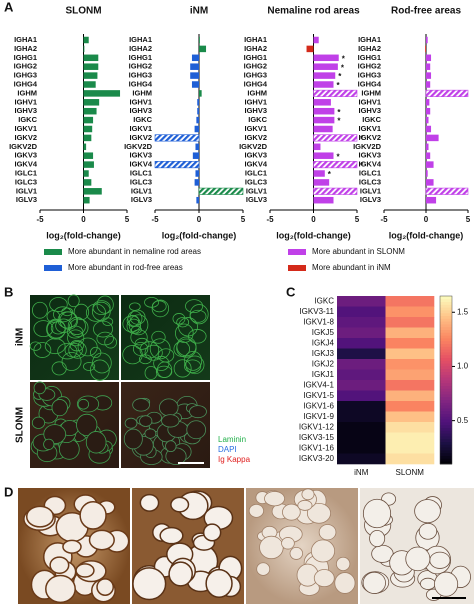  What do you see at coordinates (232, 439) in the screenshot?
I see `stain-label: Laminin` at bounding box center [232, 439].